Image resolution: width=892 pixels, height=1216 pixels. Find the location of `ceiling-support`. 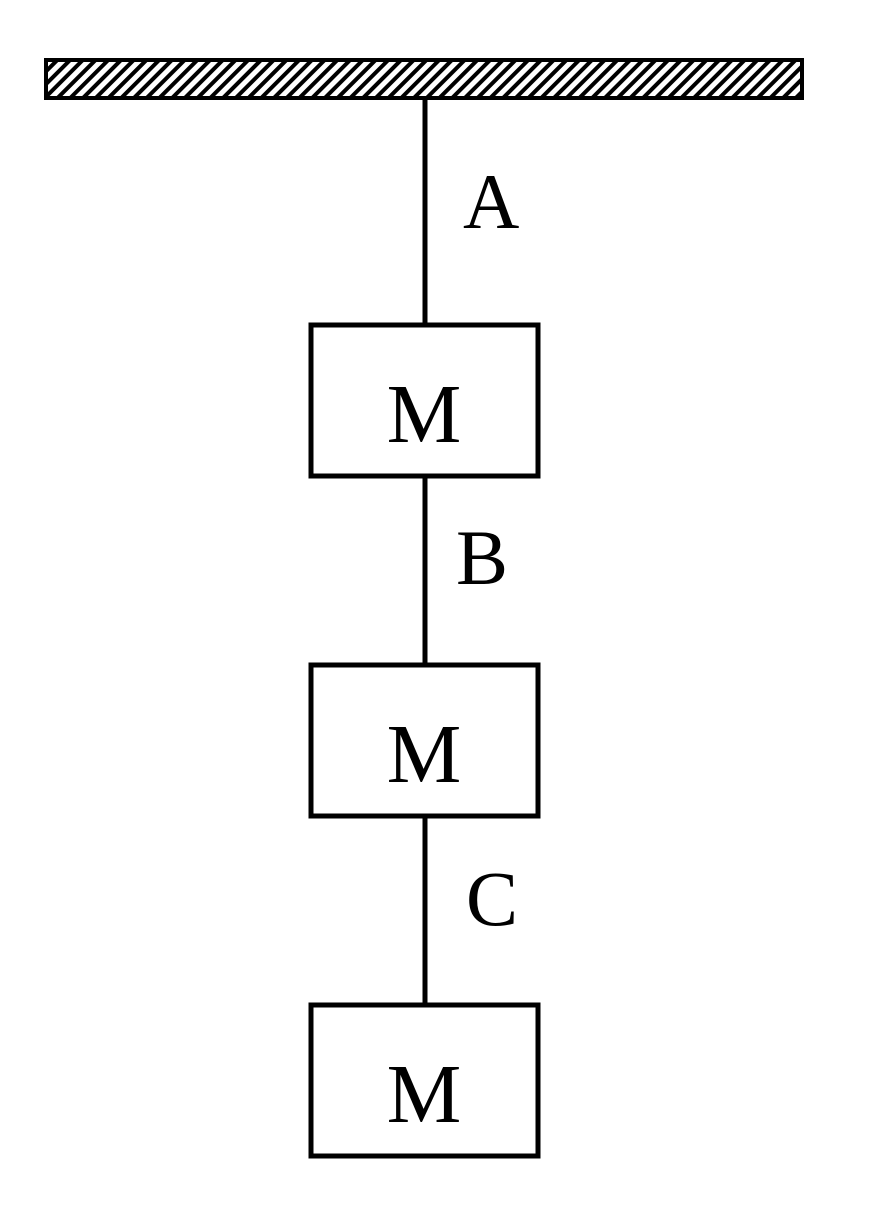

ceiling-support is located at coordinates (424, 79).